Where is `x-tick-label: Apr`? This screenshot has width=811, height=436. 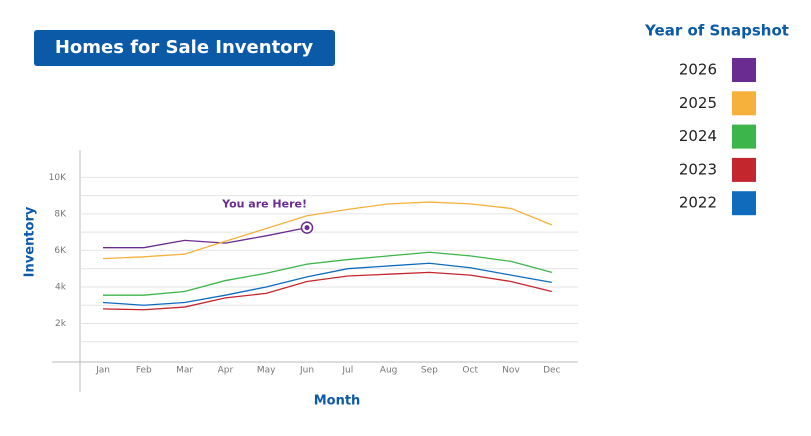 x-tick-label: Apr is located at coordinates (226, 371).